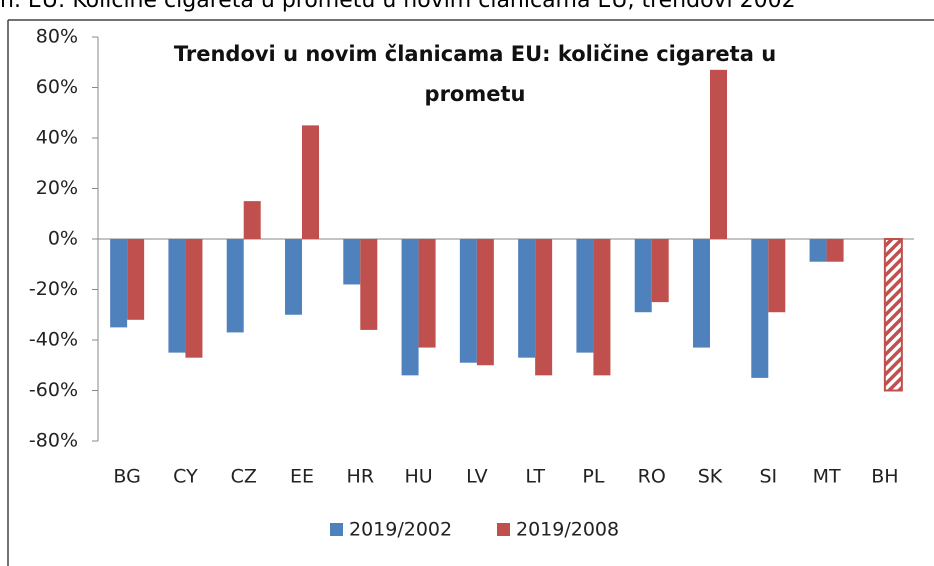 The height and width of the screenshot is (566, 934). Describe the element at coordinates (567, 530) in the screenshot. I see `legend-label: 2019/2008` at that location.